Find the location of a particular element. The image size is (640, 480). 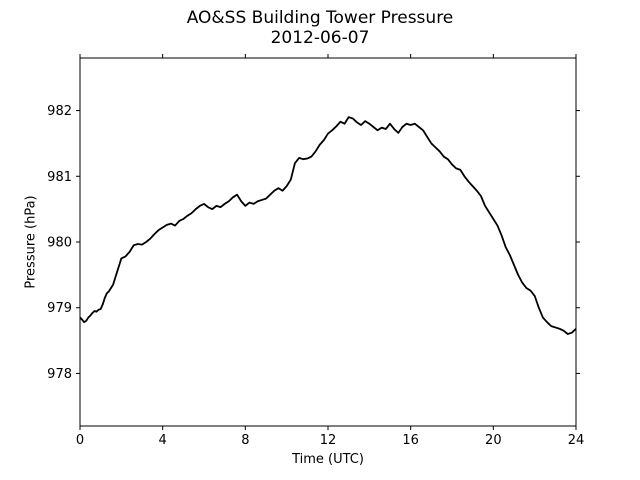

y-tick-label: 982 is located at coordinates (59, 111).